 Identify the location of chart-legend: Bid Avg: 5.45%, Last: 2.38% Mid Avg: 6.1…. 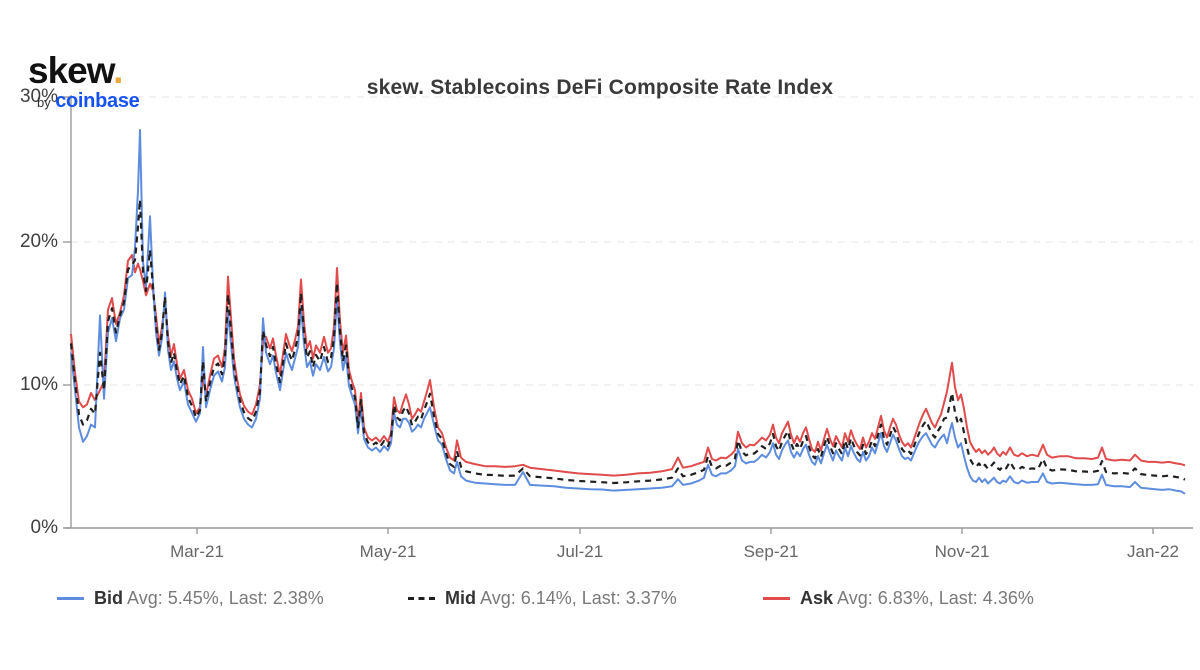
(600, 603).